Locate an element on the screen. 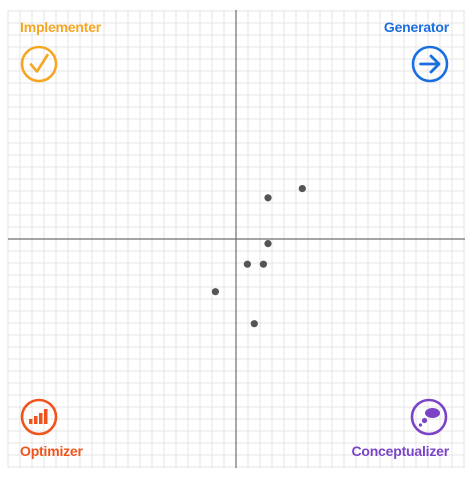  bar-chart-circle-icon is located at coordinates (39, 417).